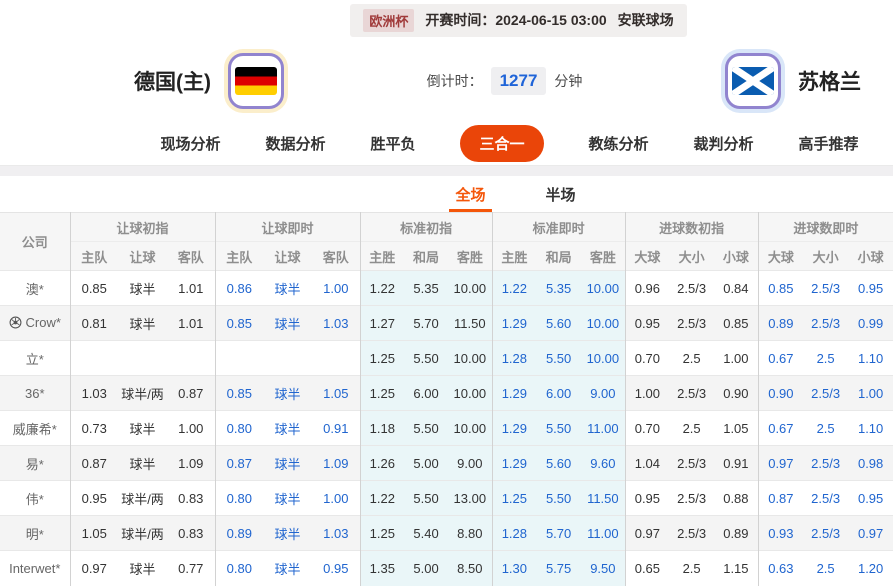 Image resolution: width=893 pixels, height=586 pixels. I want to click on odds-cell: 0.63, so click(780, 568).